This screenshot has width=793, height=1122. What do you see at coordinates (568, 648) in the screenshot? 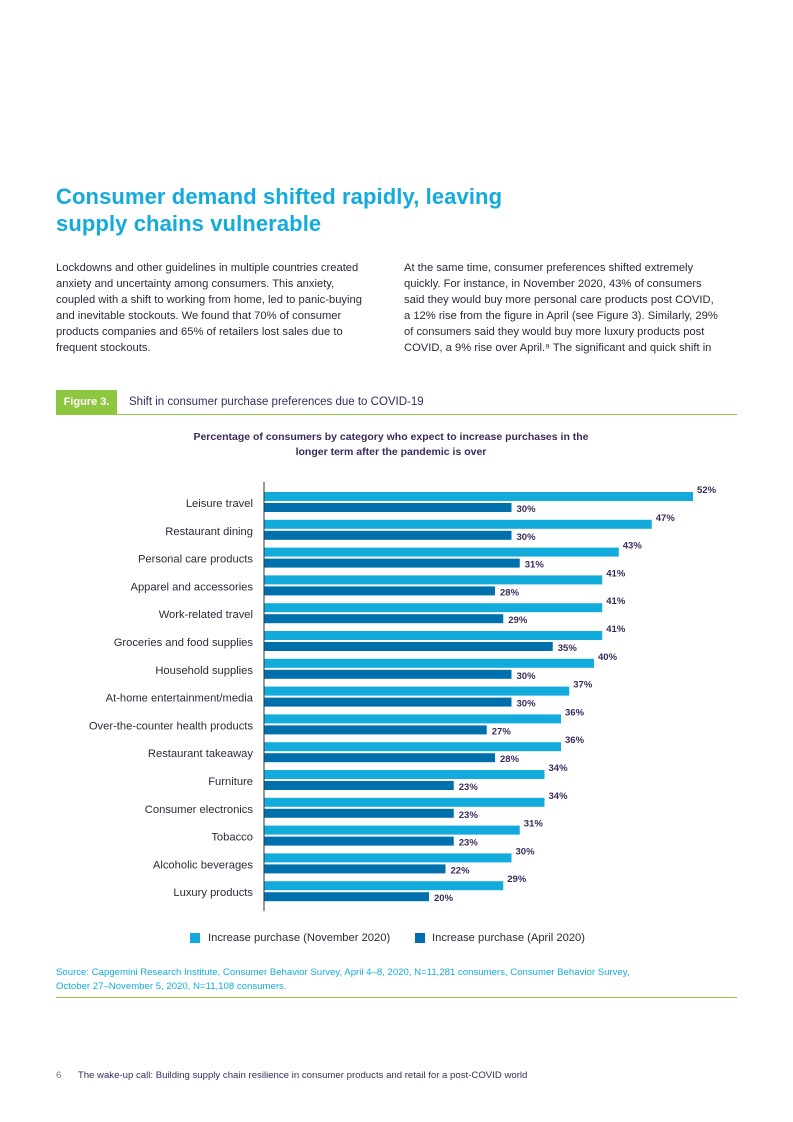
I see `data-label-april: 35%` at bounding box center [568, 648].